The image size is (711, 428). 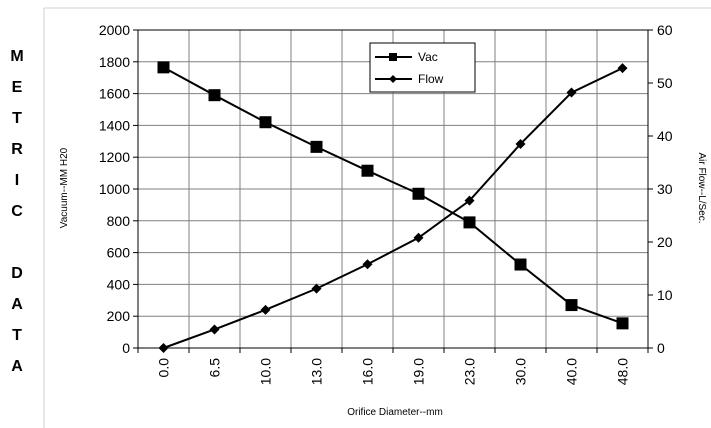 I want to click on x-tick-label: 10.0, so click(x=266, y=371).